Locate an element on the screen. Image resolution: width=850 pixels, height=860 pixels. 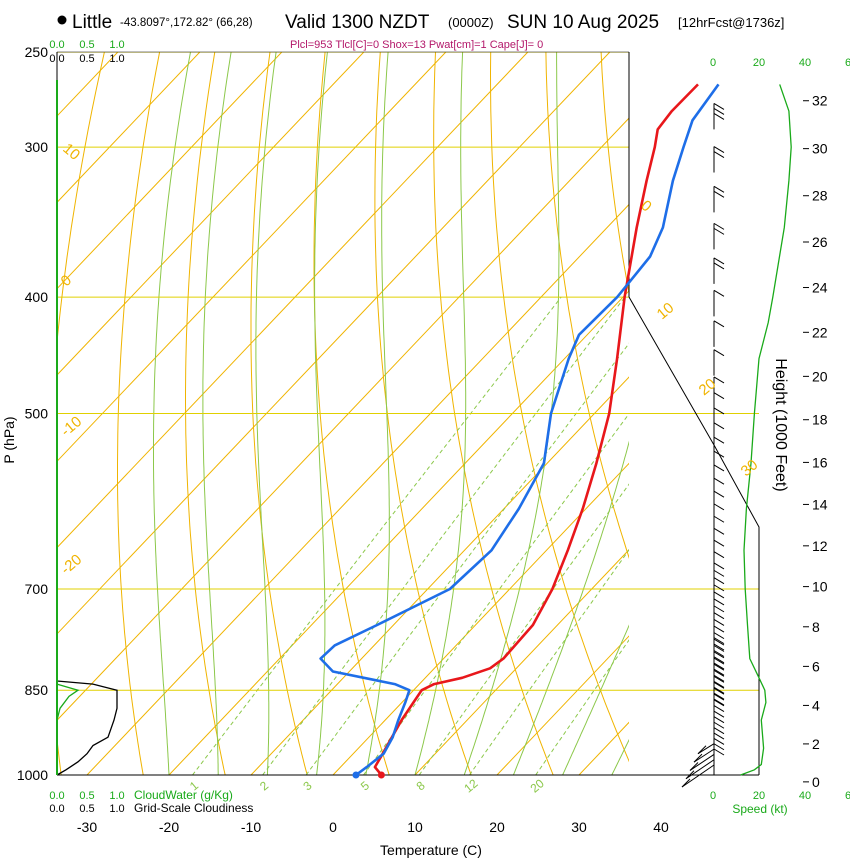
height-tick-label: 6 is located at coordinates (816, 666).